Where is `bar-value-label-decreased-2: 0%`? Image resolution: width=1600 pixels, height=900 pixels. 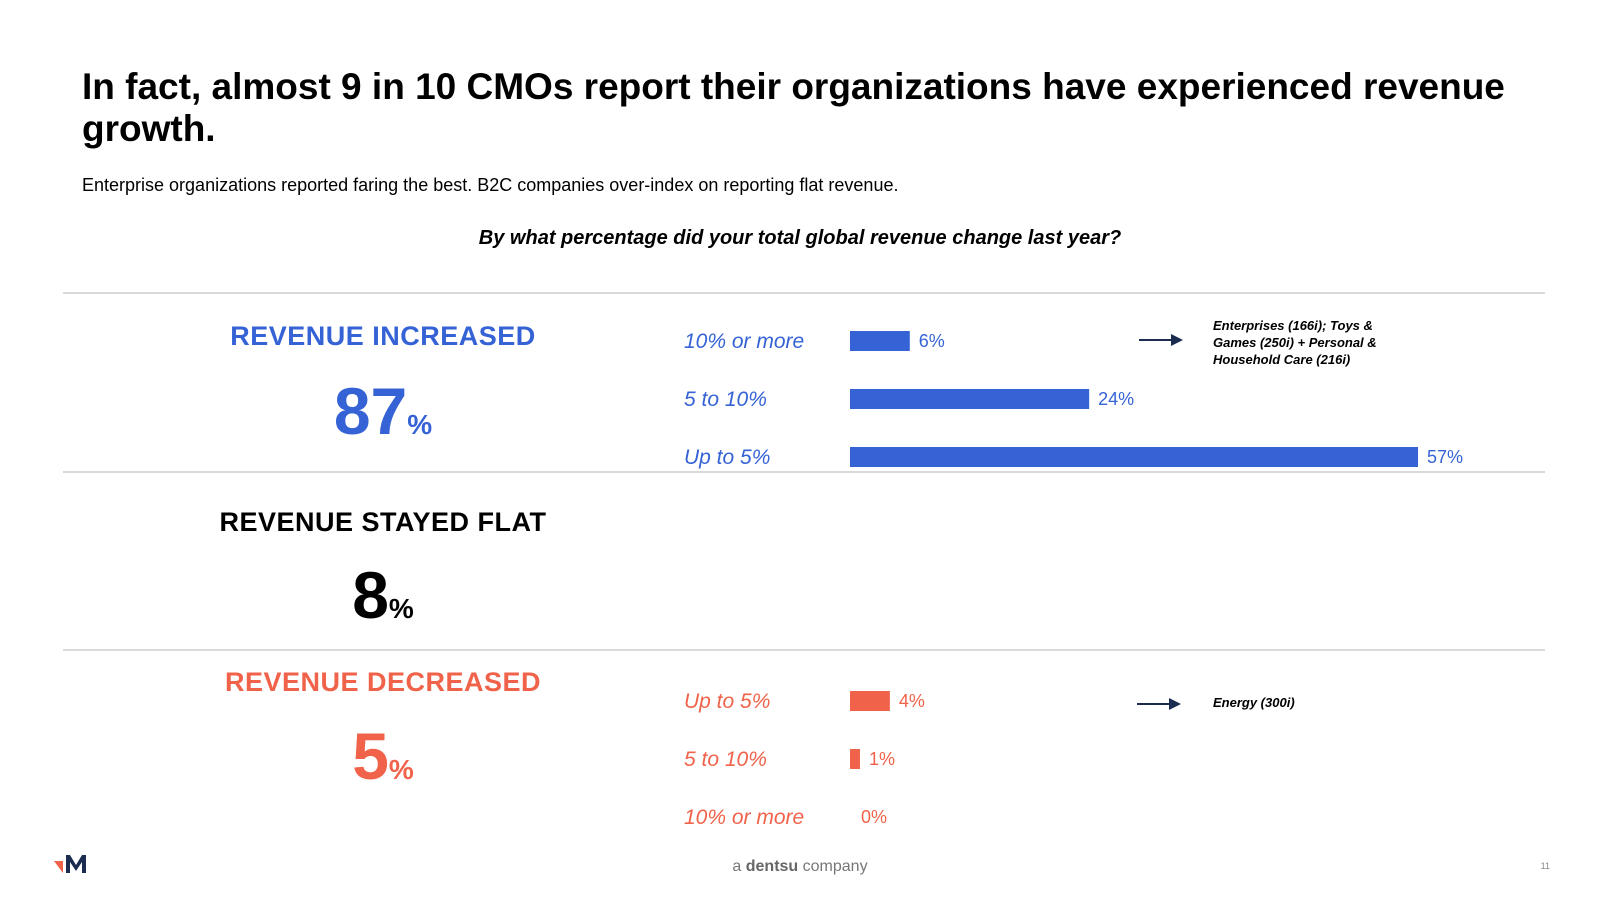 bar-value-label-decreased-2: 0% is located at coordinates (874, 817).